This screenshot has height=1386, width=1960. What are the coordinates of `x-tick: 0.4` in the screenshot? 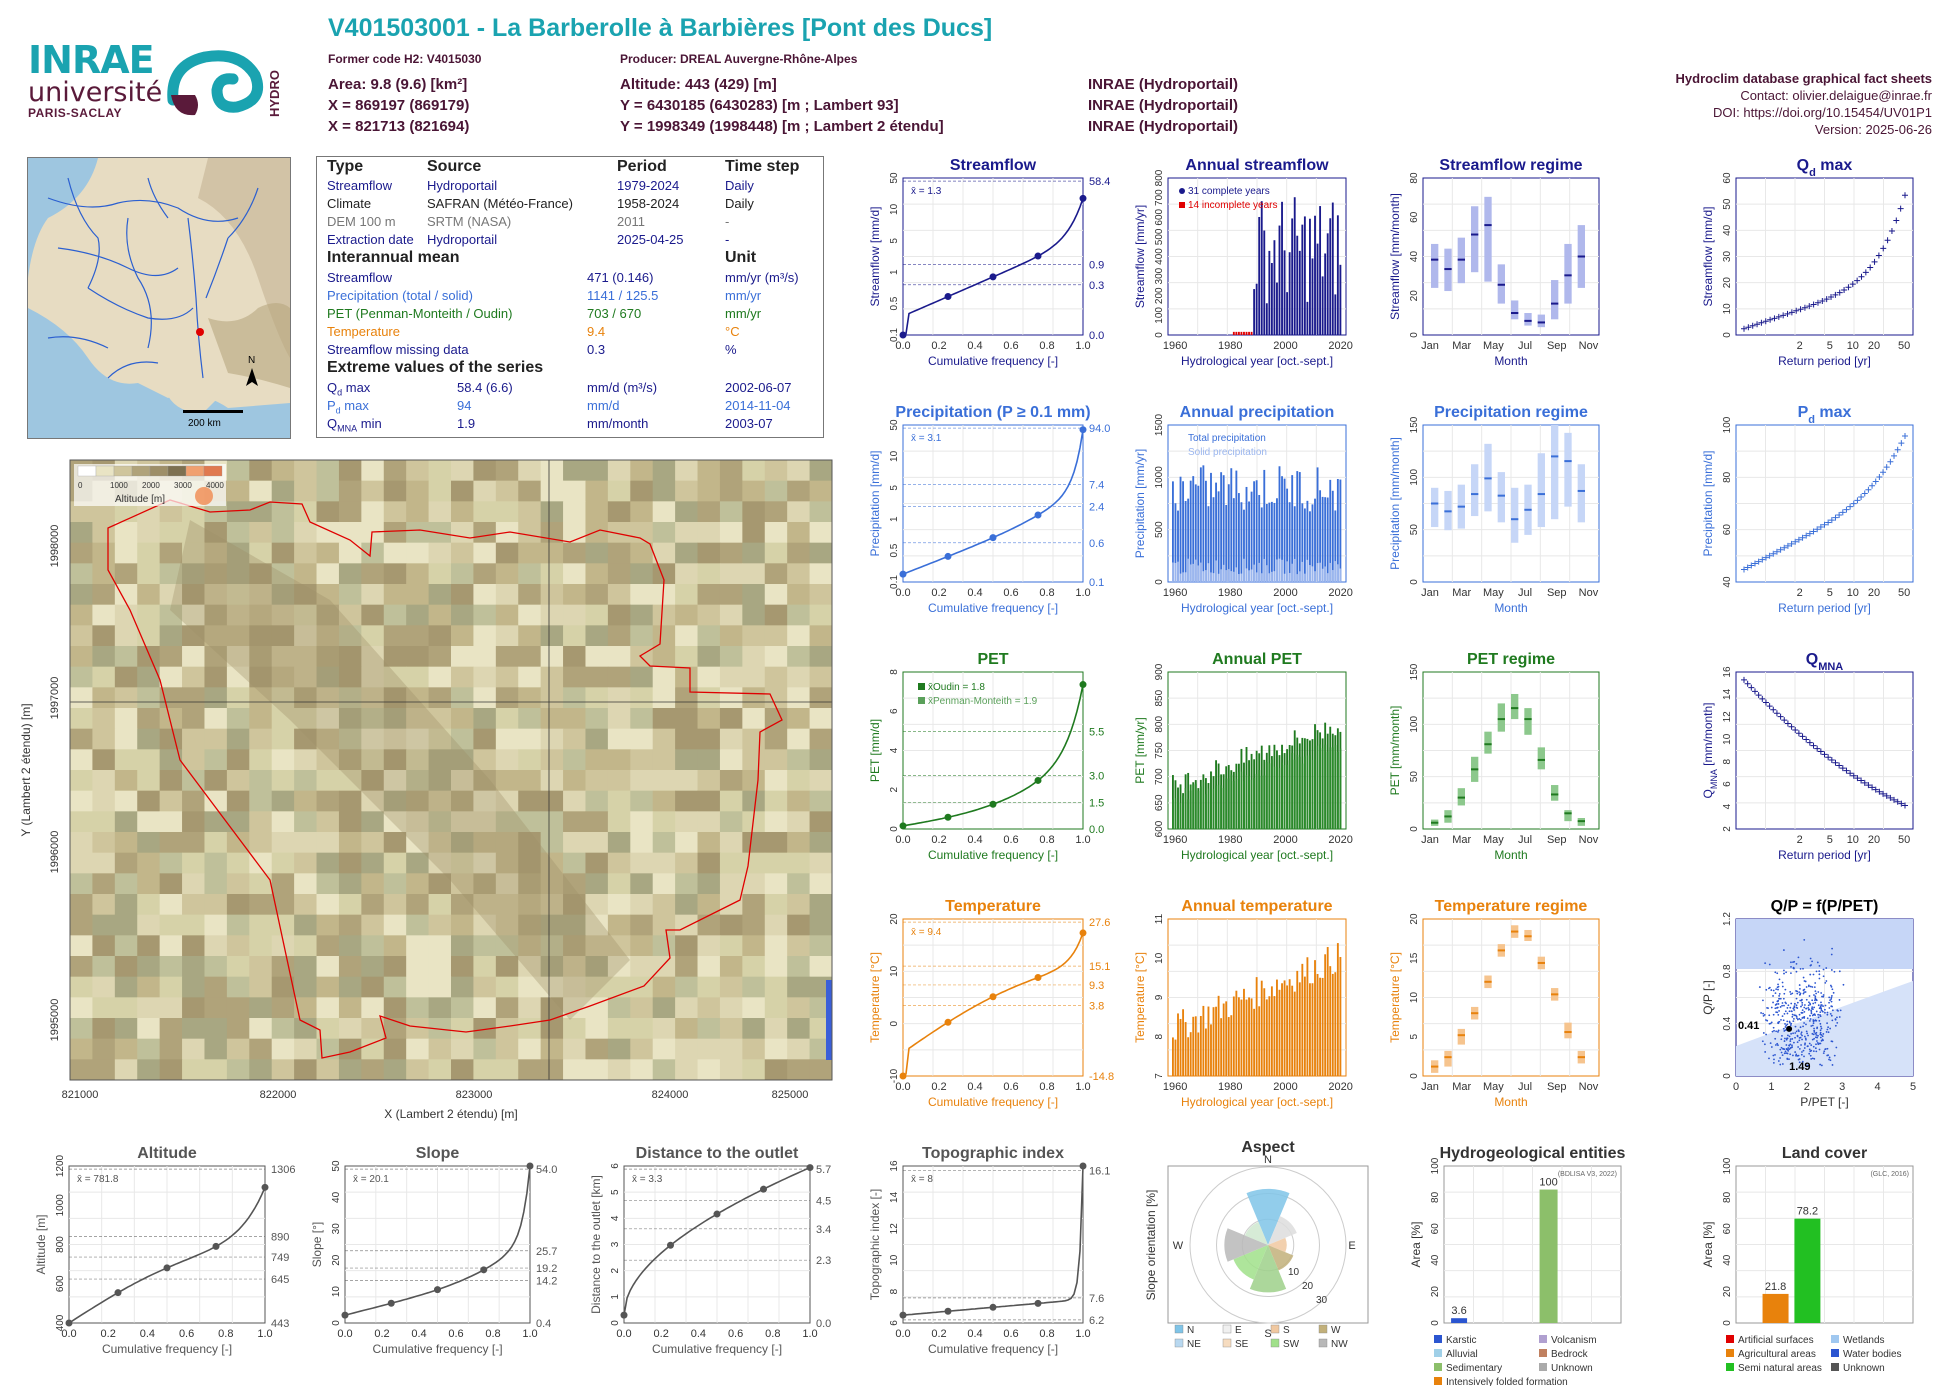 It's located at (698, 1334).